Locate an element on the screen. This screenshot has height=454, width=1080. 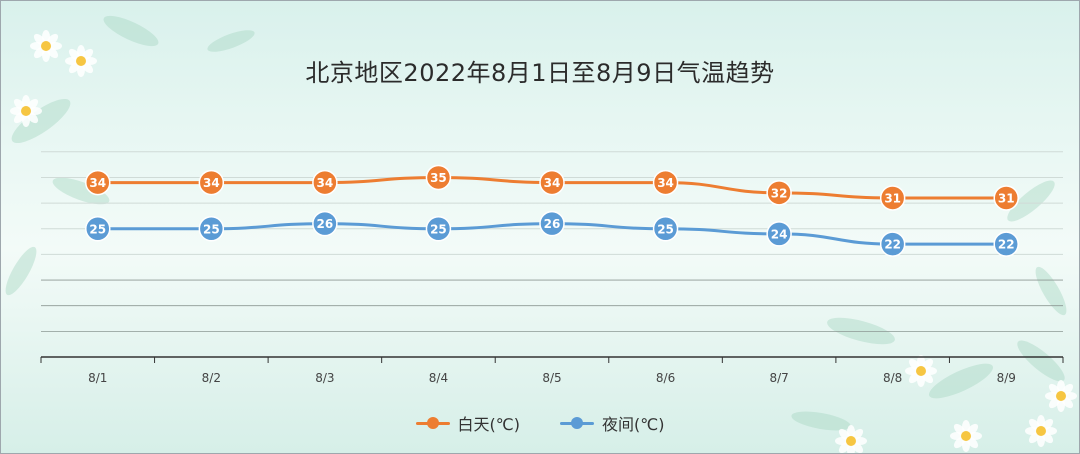
x-tick-label: 8/7 is located at coordinates (778, 378).